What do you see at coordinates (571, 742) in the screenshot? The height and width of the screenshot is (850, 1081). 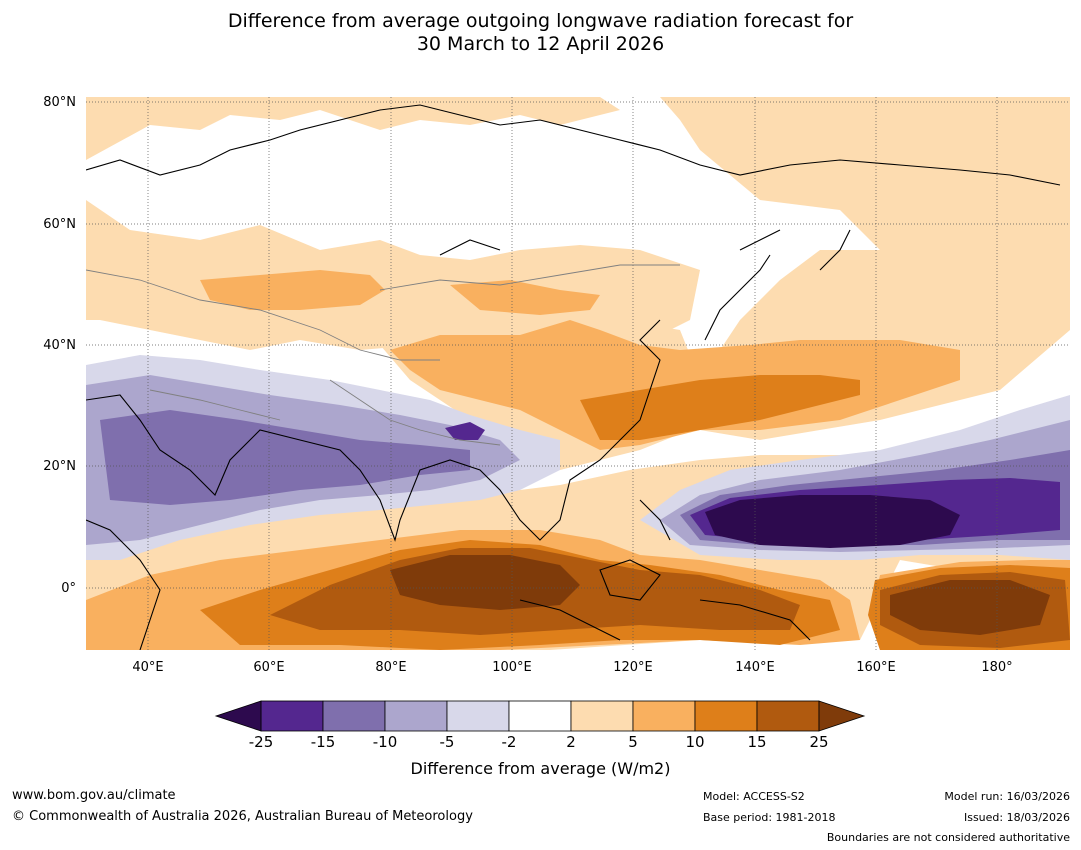 I see `colorbar-tick: 2` at bounding box center [571, 742].